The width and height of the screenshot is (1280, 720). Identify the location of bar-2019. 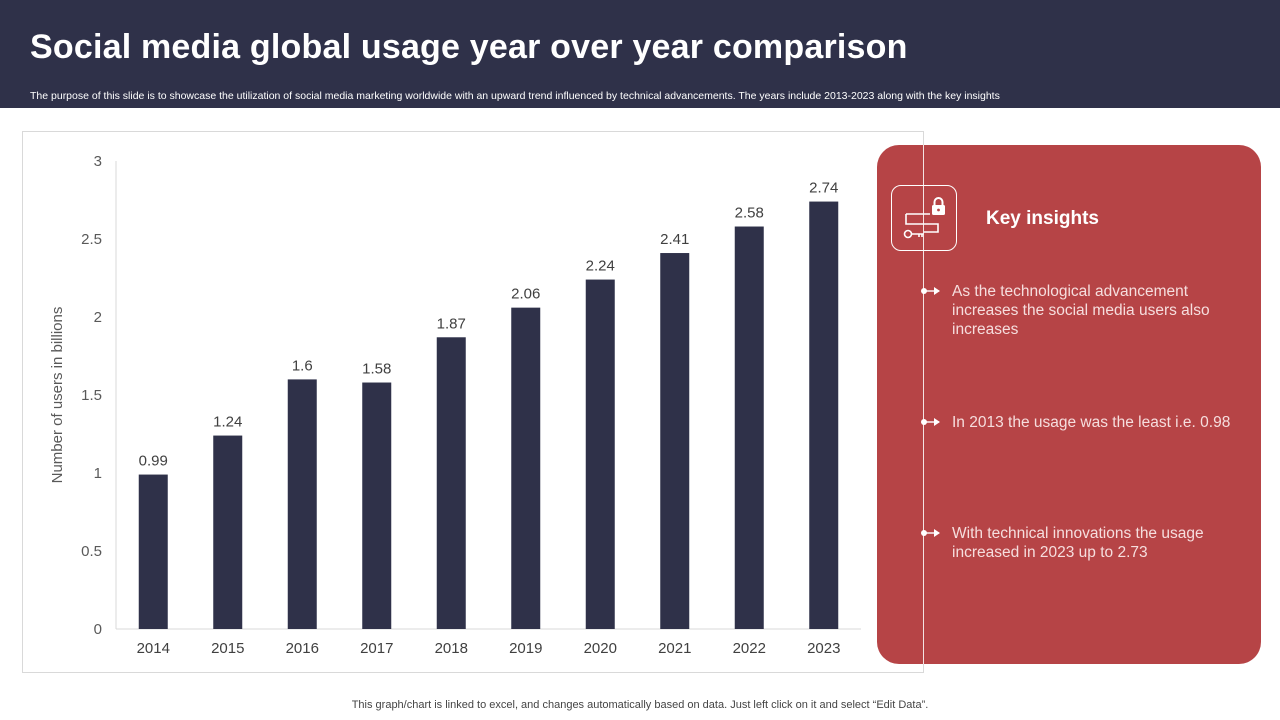
(526, 468).